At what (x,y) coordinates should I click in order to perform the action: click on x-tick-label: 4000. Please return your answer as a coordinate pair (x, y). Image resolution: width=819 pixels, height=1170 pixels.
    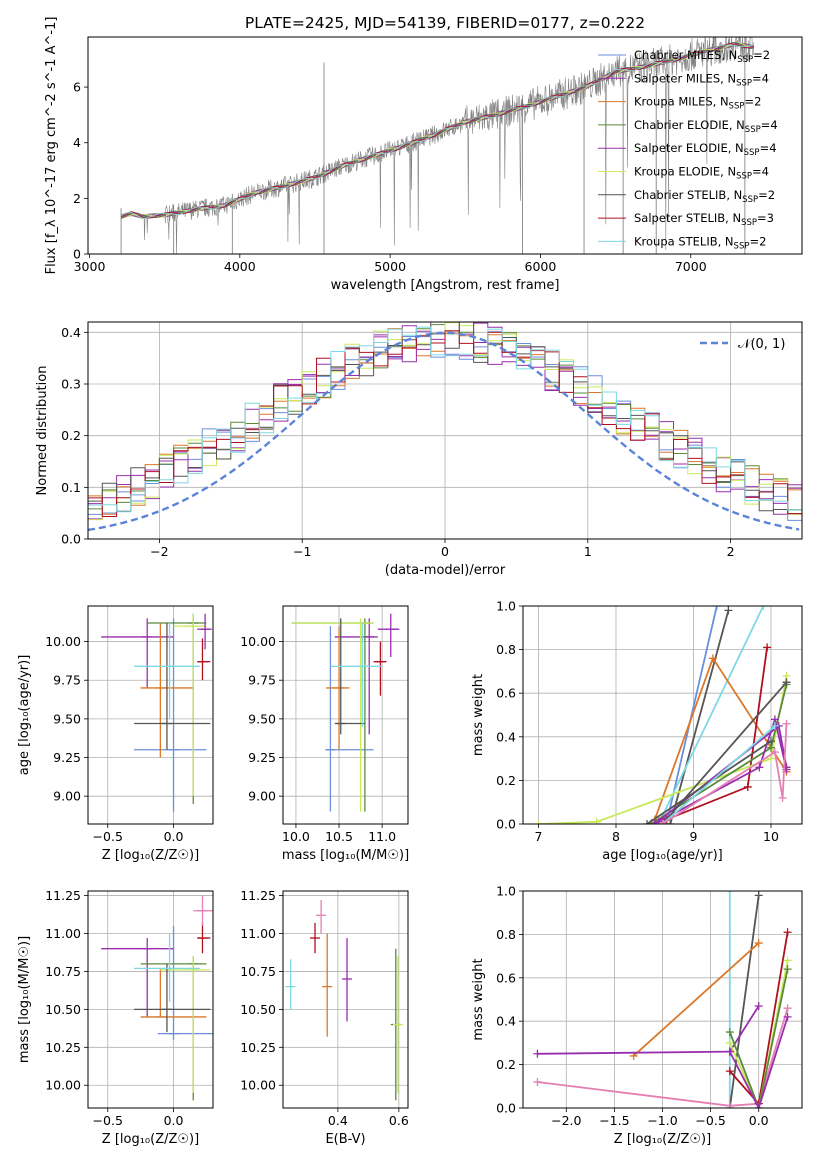
    Looking at the image, I should click on (240, 266).